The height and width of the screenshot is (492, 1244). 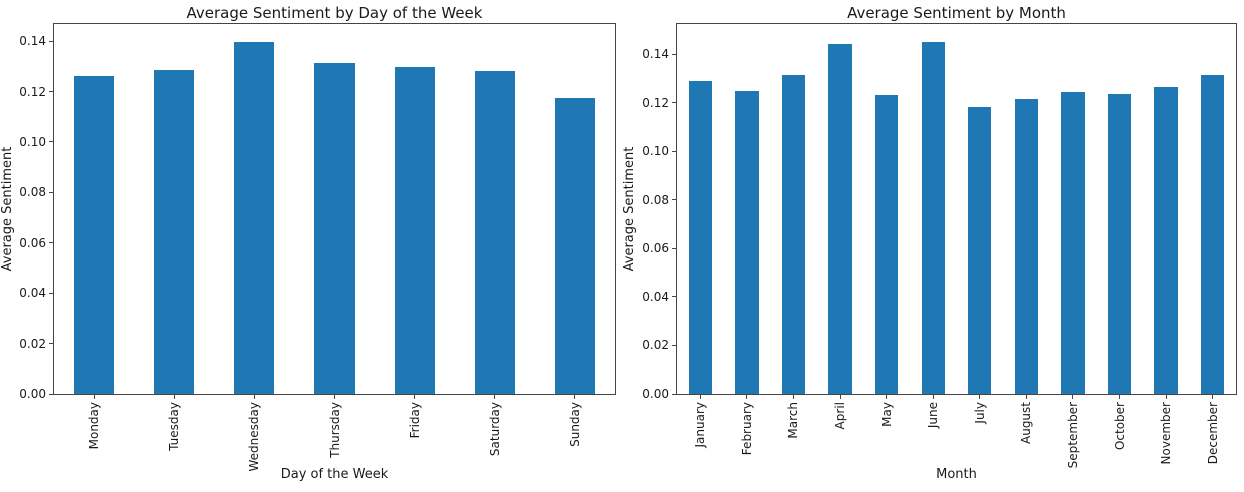 What do you see at coordinates (174, 426) in the screenshot?
I see `x-tick-label: Tuesday` at bounding box center [174, 426].